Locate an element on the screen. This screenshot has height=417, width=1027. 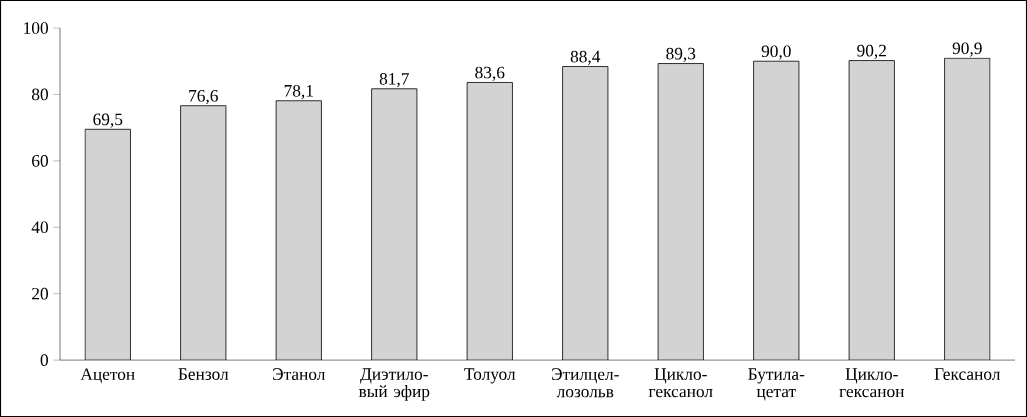
x-tick-label: Диэтило-вый эфир is located at coordinates (394, 384).